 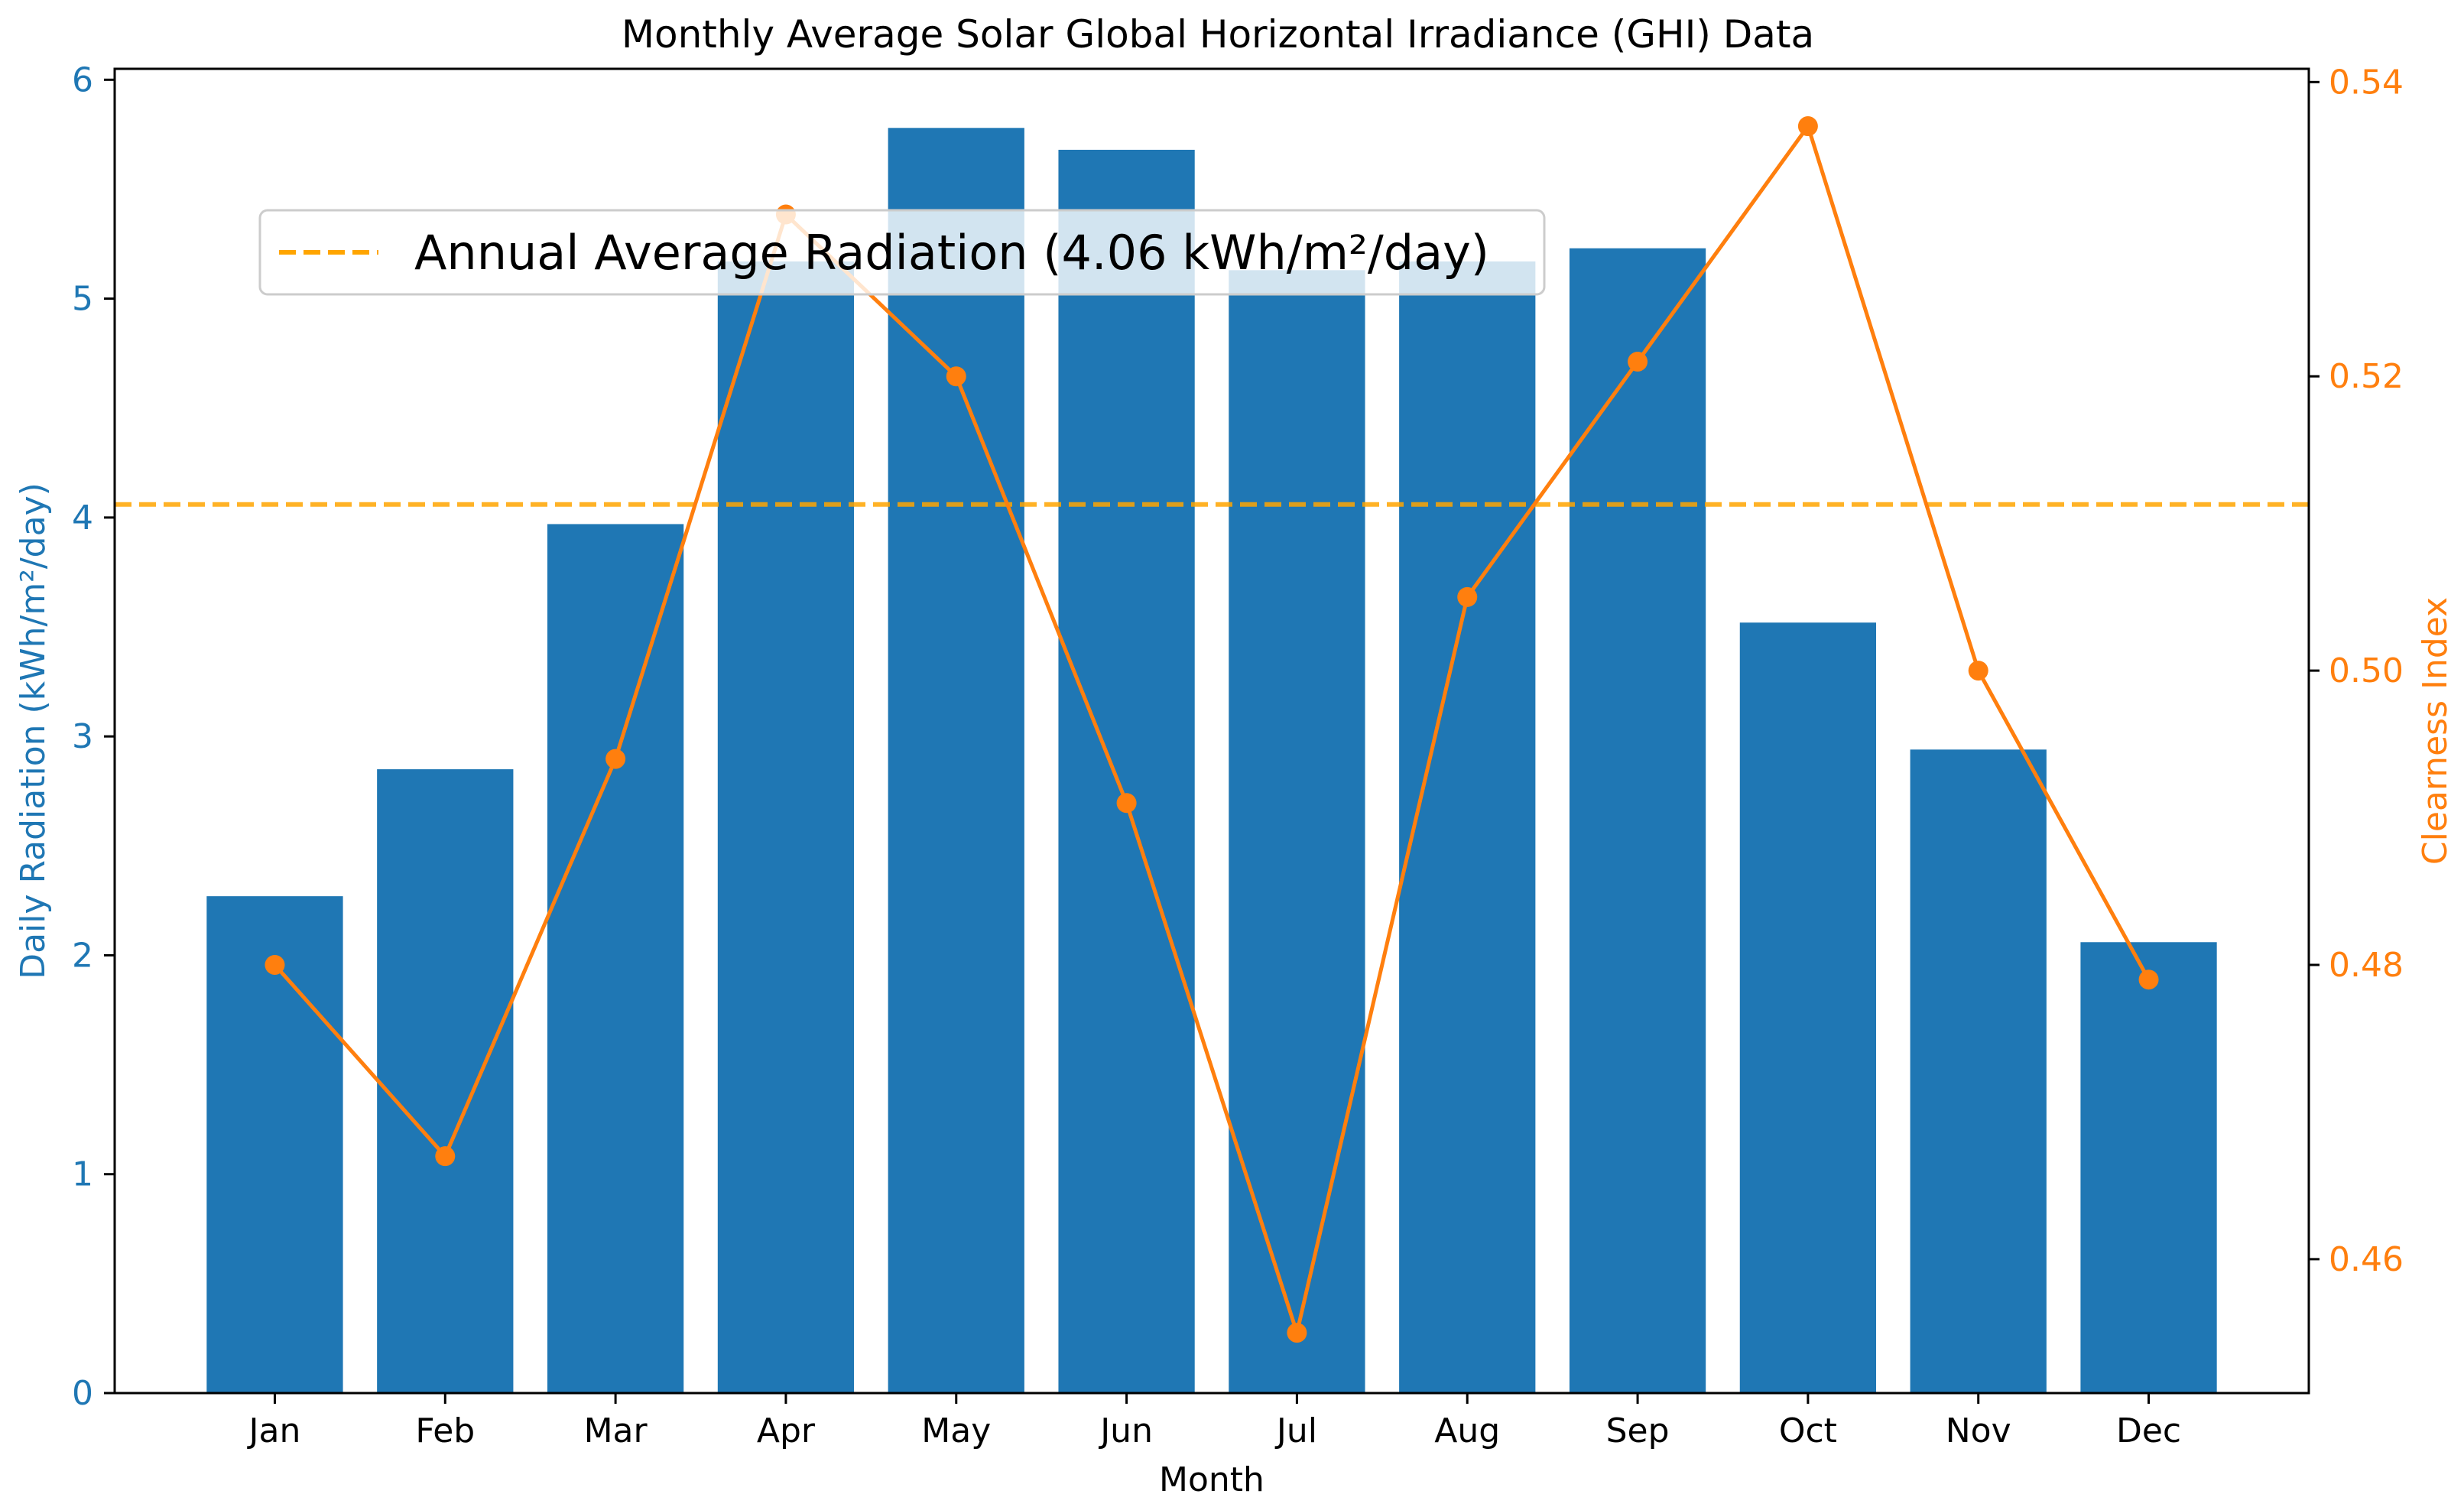 What do you see at coordinates (82, 299) in the screenshot?
I see `left-tick-label: 5` at bounding box center [82, 299].